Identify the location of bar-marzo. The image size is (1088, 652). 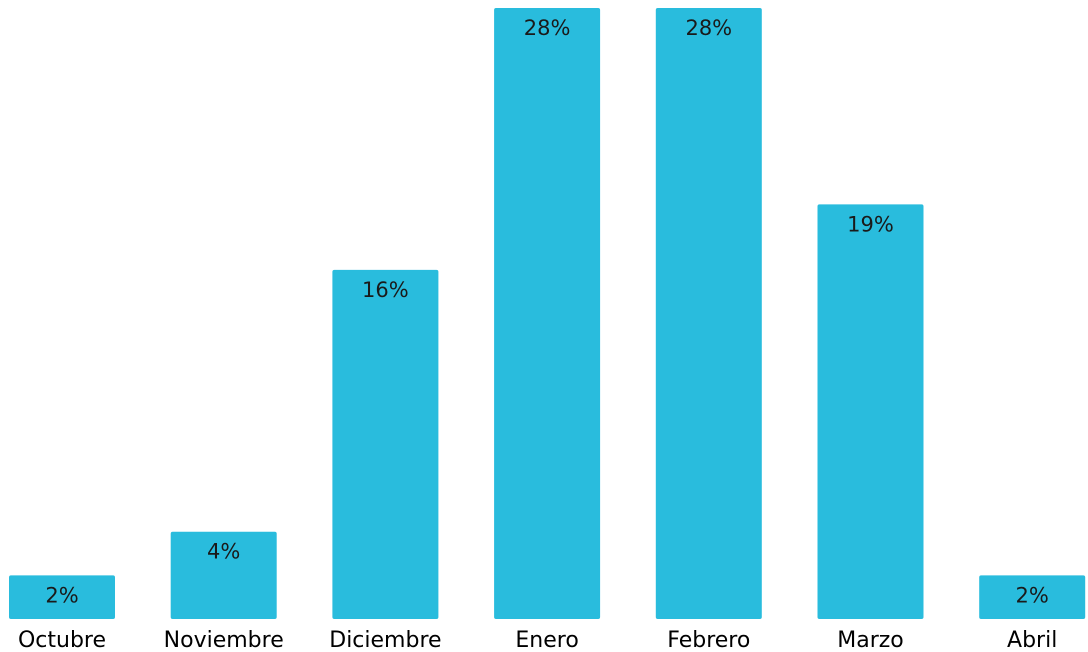
(870, 411).